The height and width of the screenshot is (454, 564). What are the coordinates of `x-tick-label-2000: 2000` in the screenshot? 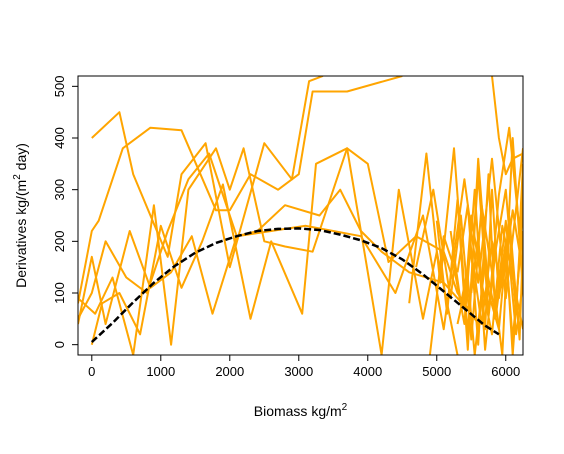 It's located at (229, 371).